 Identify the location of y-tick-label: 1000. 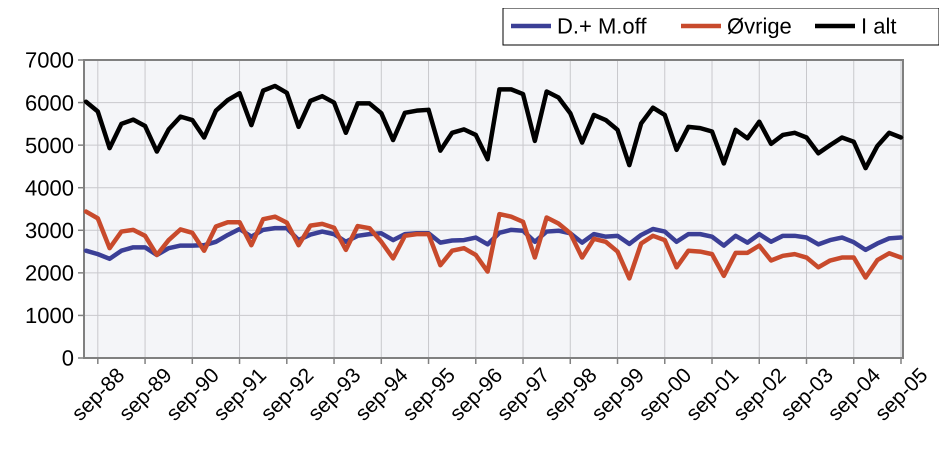
(49, 315).